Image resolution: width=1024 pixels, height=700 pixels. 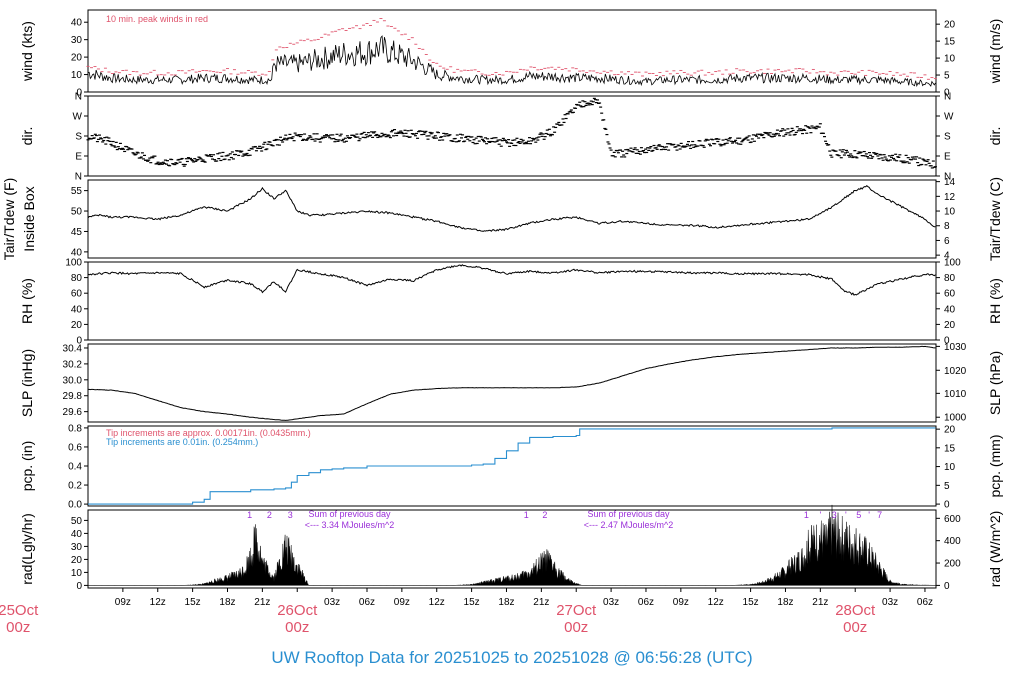 I want to click on y-tick-label: 45, so click(x=77, y=232).